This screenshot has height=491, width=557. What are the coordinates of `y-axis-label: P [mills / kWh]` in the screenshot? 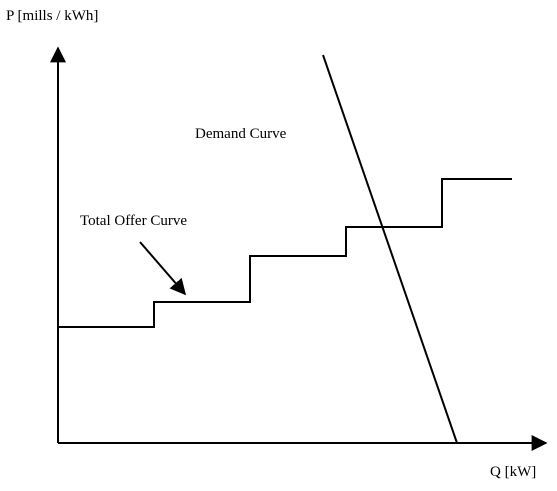 It's located at (52, 16).